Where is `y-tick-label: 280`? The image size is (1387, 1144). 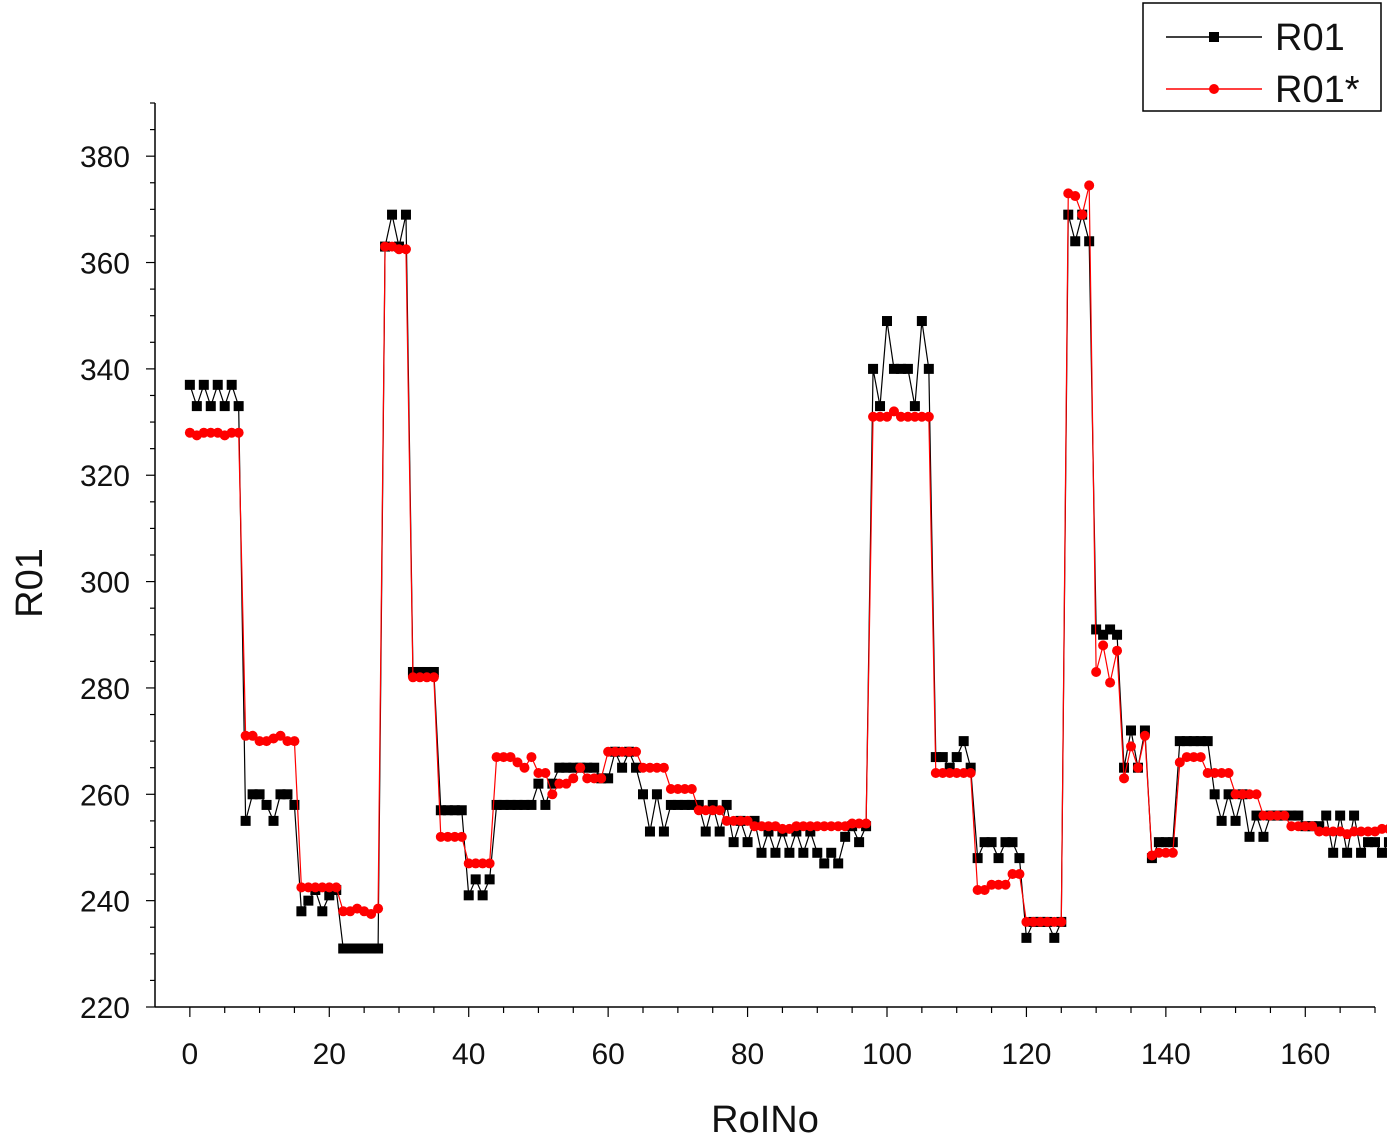 y-tick-label: 280 is located at coordinates (105, 689).